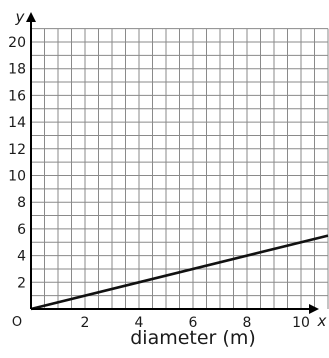 The width and height of the screenshot is (329, 358). What do you see at coordinates (17, 322) in the screenshot?
I see `origin-label: O` at bounding box center [17, 322].